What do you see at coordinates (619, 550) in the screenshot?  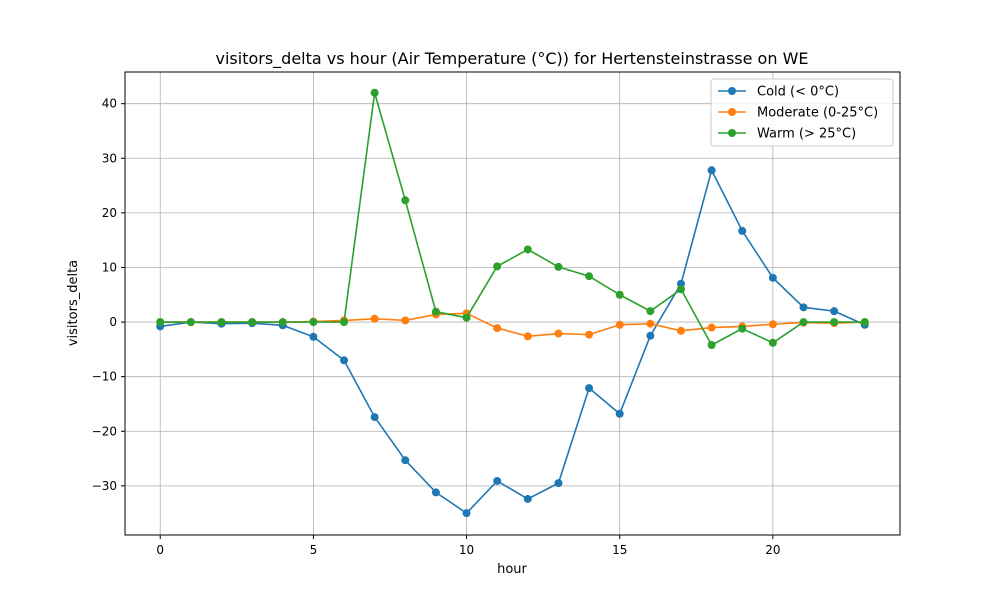 I see `x-tick-label: 15` at bounding box center [619, 550].